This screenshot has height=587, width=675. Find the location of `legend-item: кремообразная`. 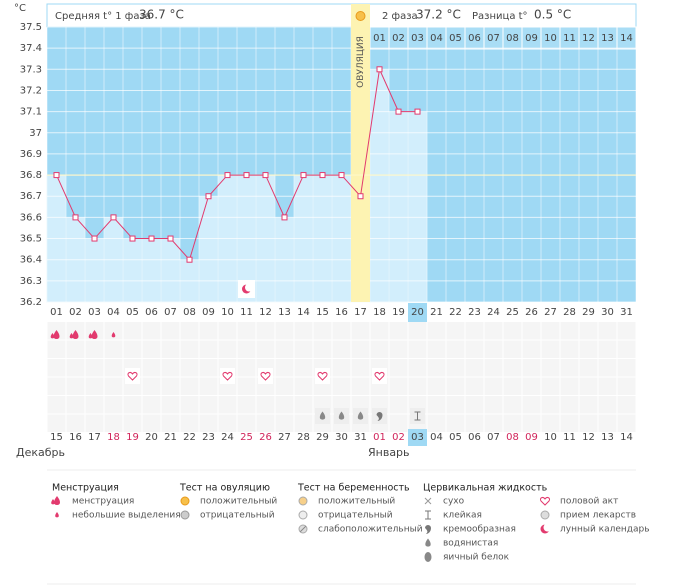

legend-item: кремообразная is located at coordinates (479, 530).